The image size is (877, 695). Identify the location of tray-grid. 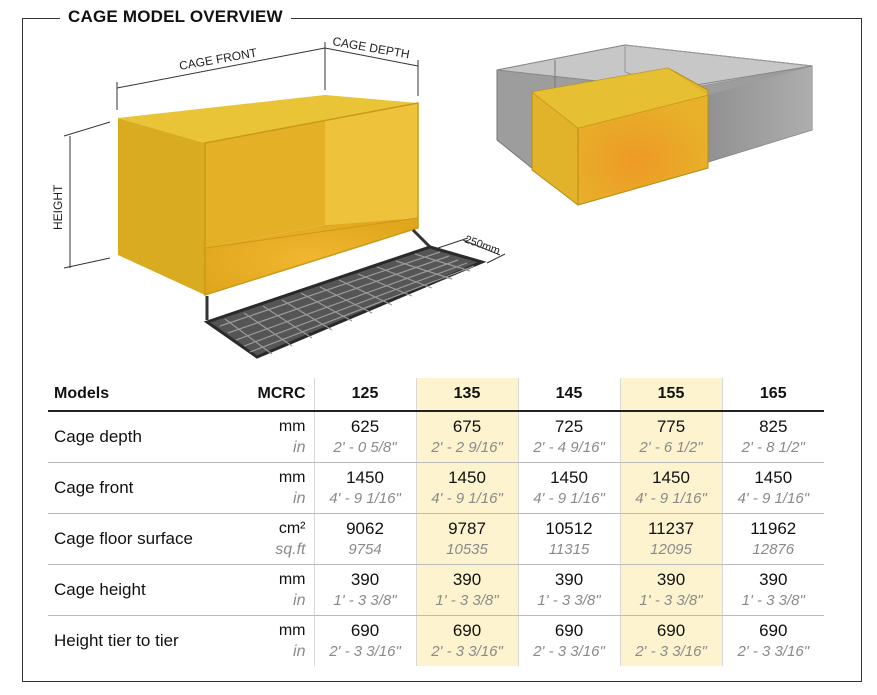
(345, 302).